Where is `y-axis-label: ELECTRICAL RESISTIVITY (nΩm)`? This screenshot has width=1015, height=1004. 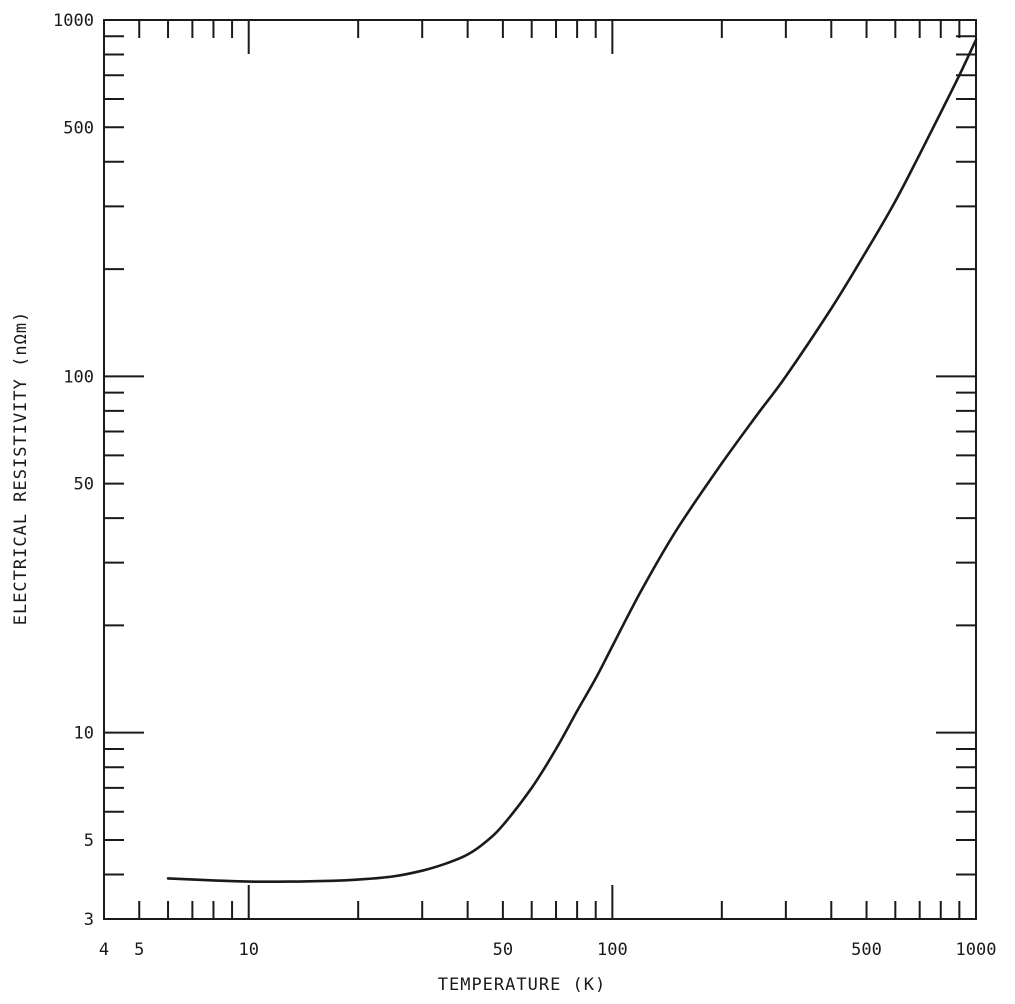 y-axis-label: ELECTRICAL RESISTIVITY (nΩm) is located at coordinates (21, 468).